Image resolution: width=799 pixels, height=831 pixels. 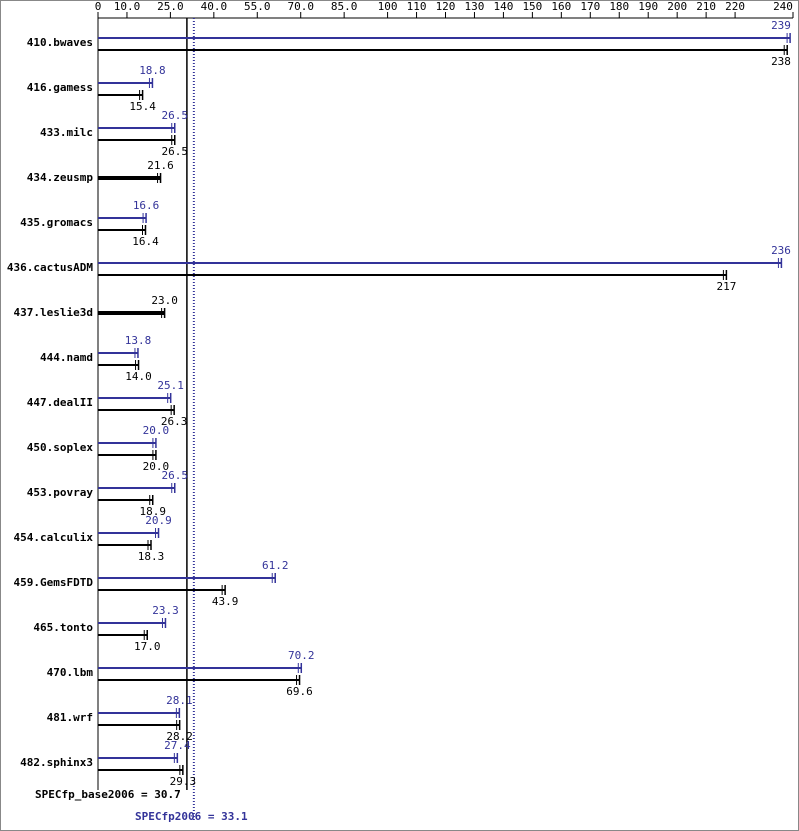 What do you see at coordinates (177, 745) in the screenshot?
I see `value-label: 27.4` at bounding box center [177, 745].